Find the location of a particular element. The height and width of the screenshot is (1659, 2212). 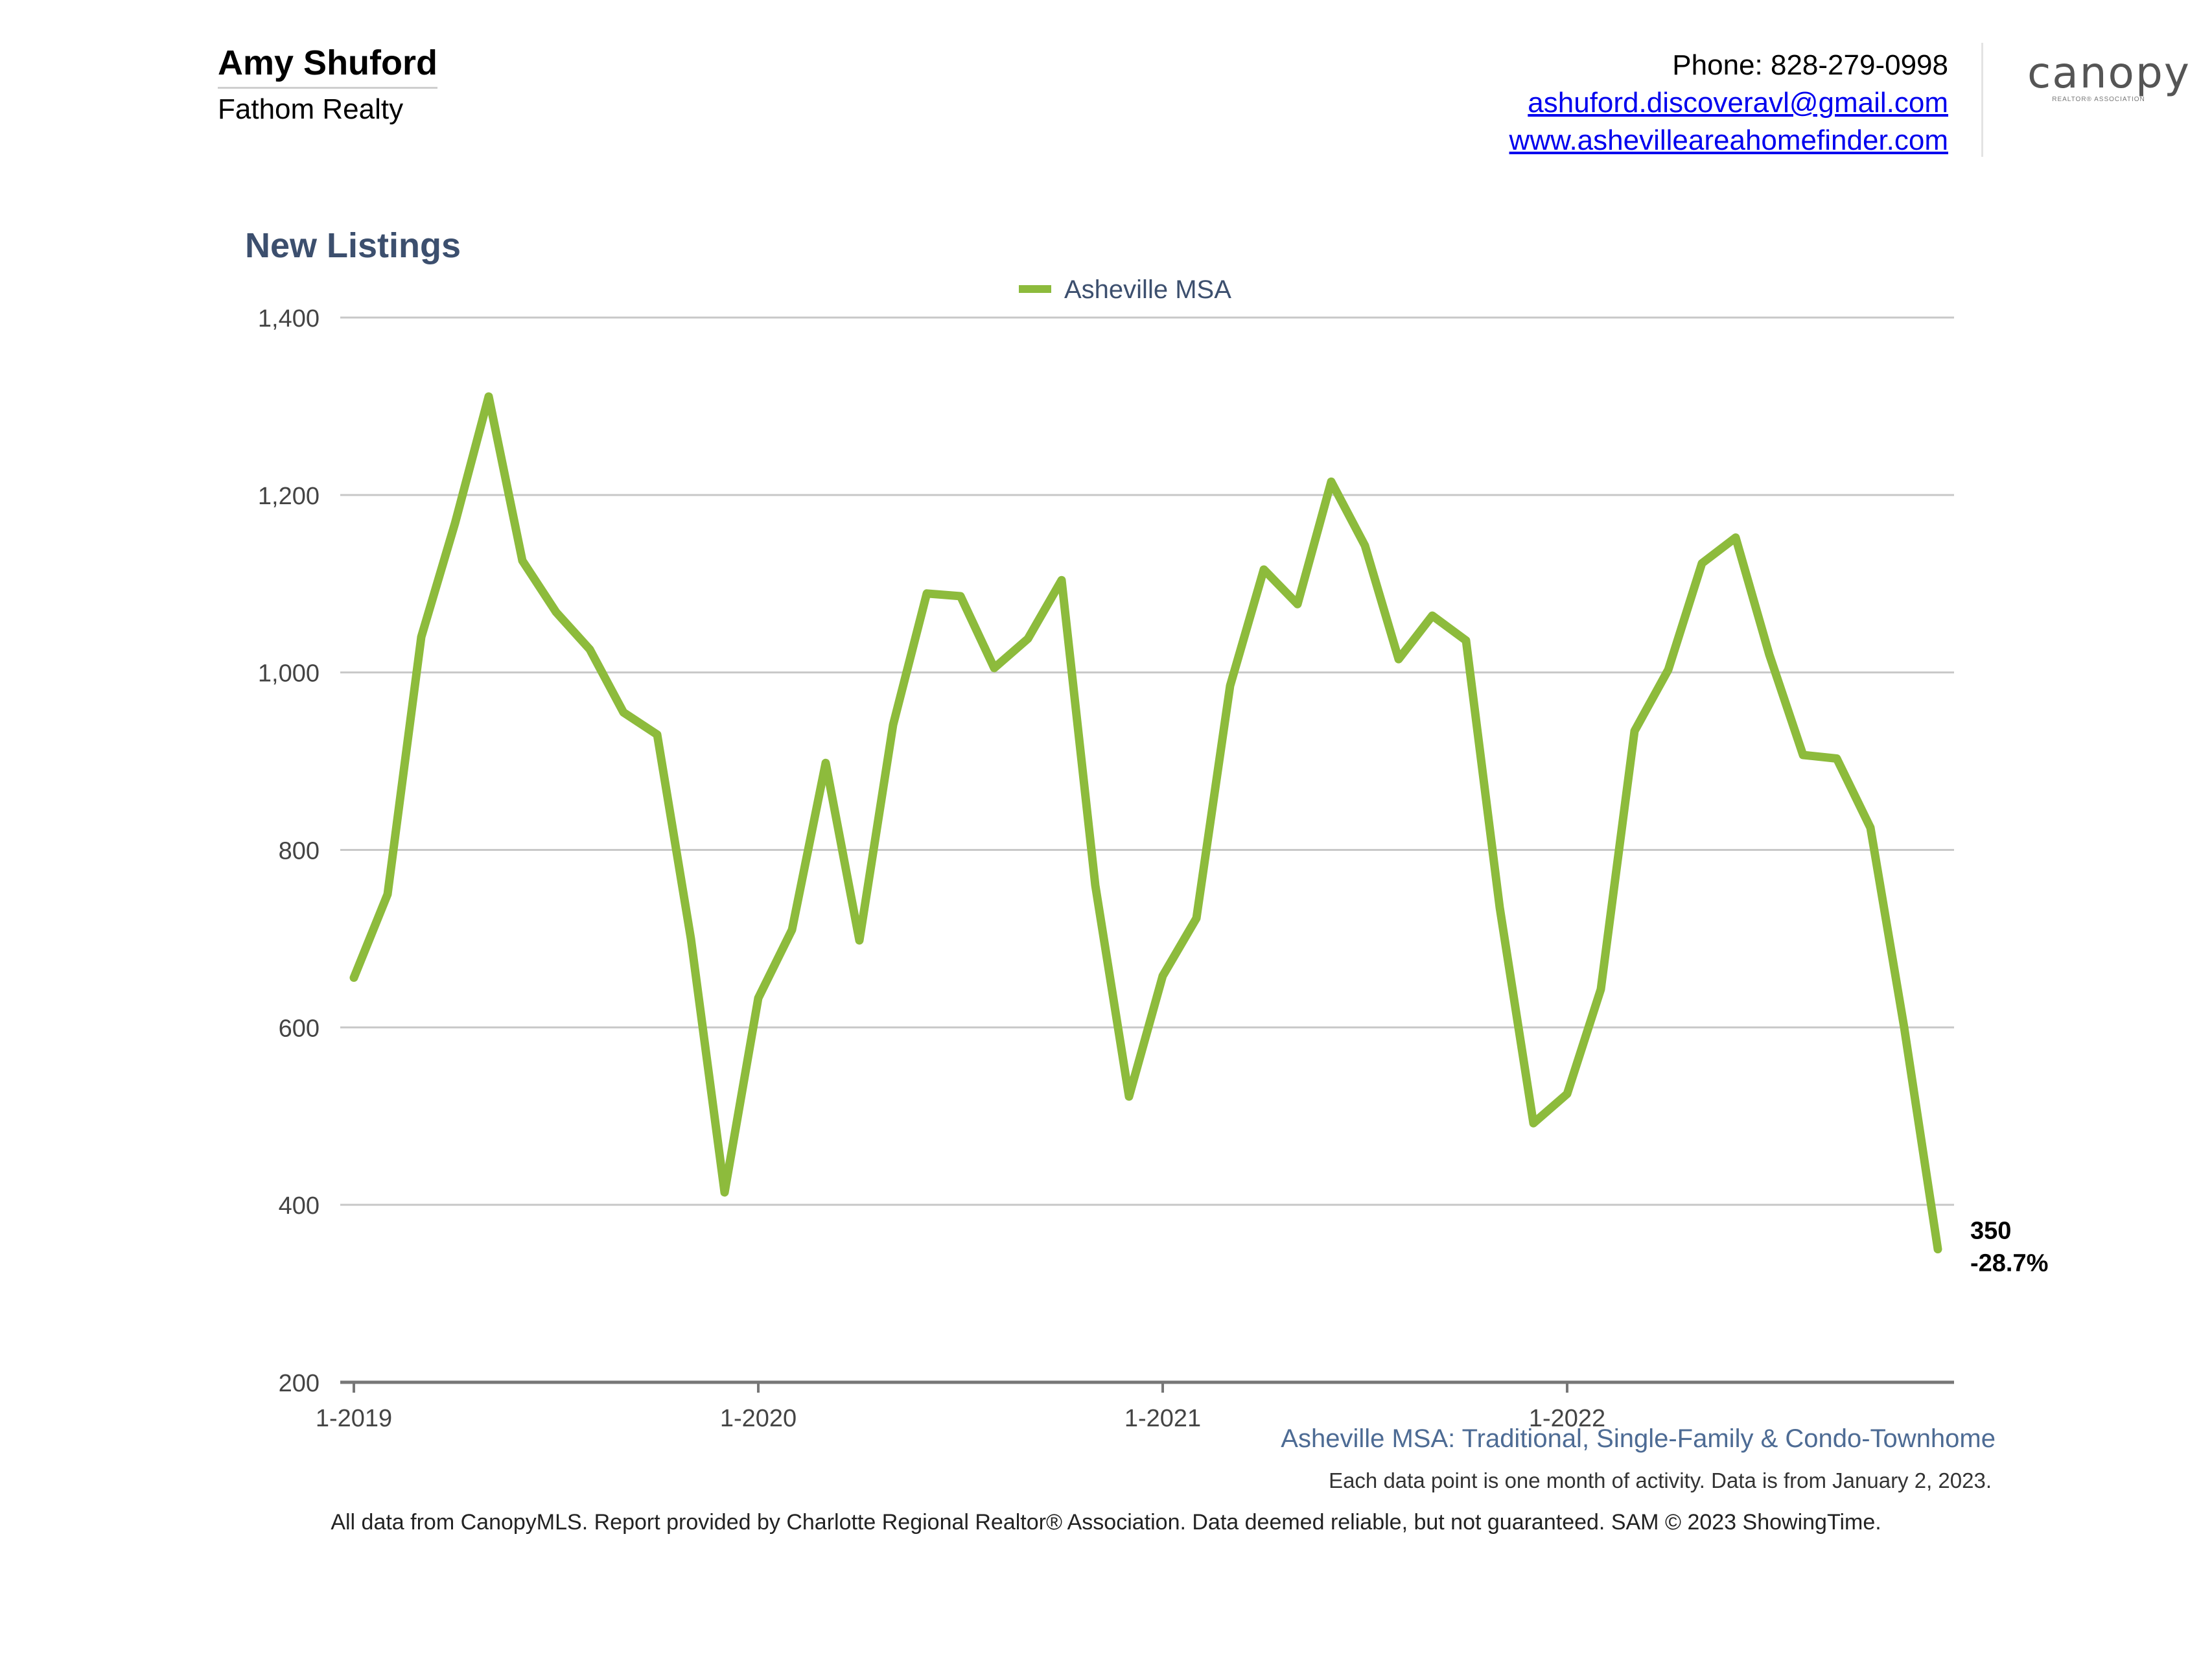

y-tick-label: 1,000 is located at coordinates (289, 674).